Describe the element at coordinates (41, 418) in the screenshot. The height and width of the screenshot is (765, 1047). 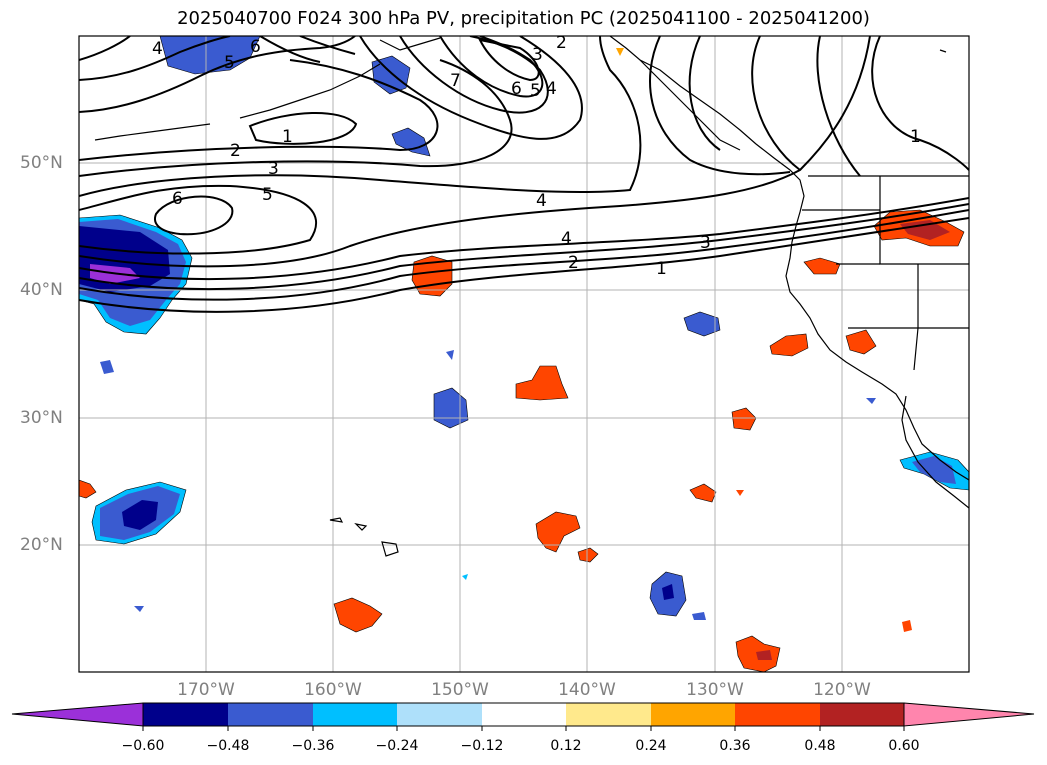
I see `lat-label: 30°N` at that location.